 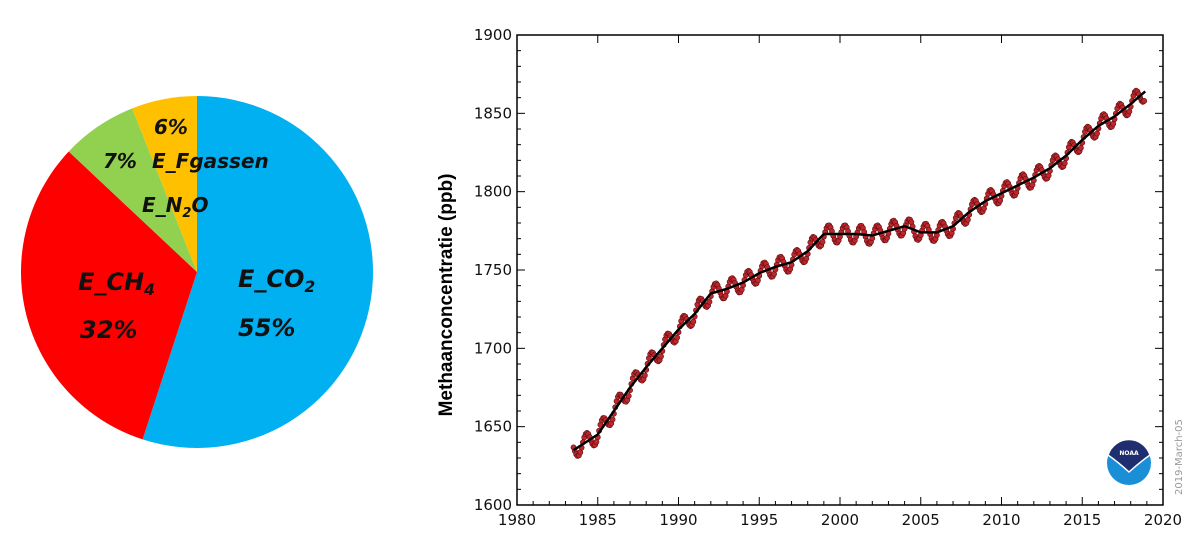 I want to click on pie-pct-E_CH4: 32%, so click(x=108, y=330).